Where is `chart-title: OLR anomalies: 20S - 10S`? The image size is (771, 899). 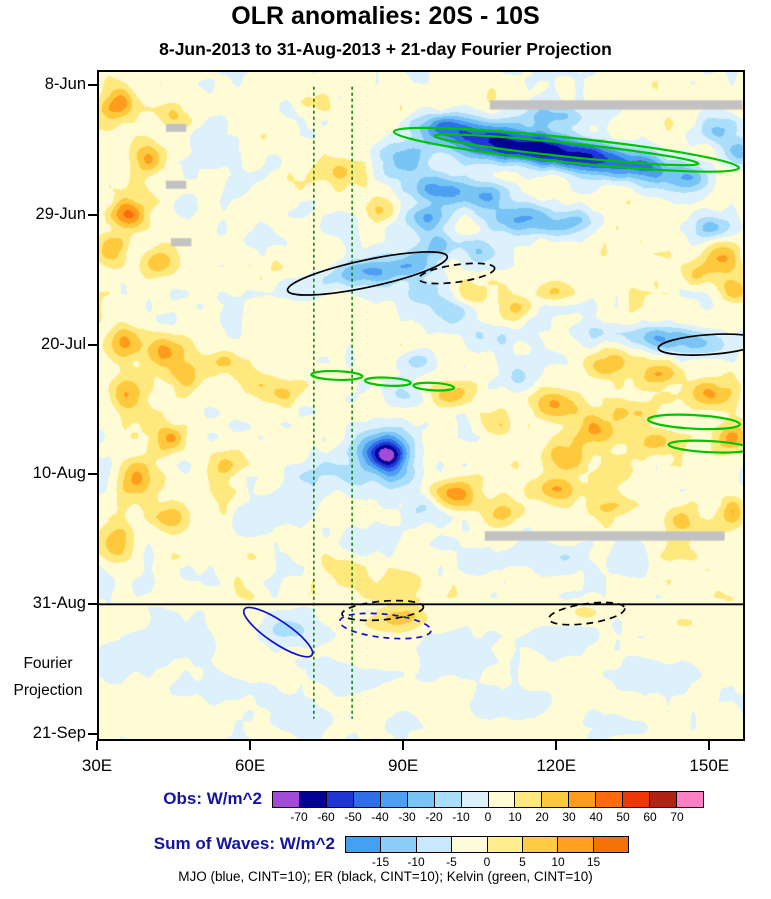
chart-title: OLR anomalies: 20S - 10S is located at coordinates (385, 16).